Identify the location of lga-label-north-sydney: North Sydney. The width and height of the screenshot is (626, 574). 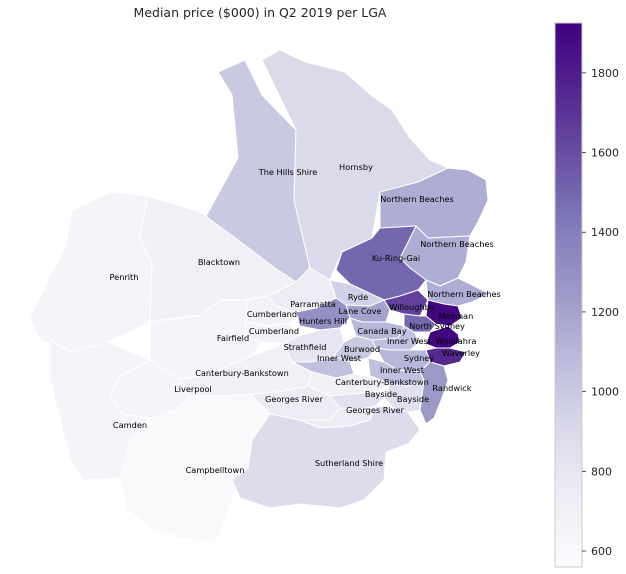
(437, 326).